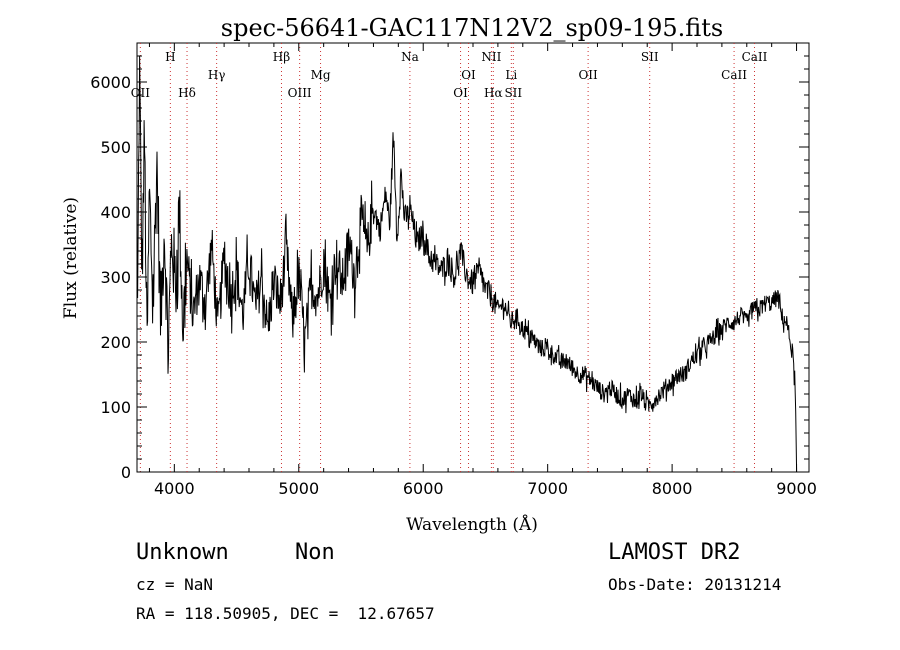 The image size is (900, 650). Describe the element at coordinates (491, 57) in the screenshot. I see `line-label: NII` at that location.